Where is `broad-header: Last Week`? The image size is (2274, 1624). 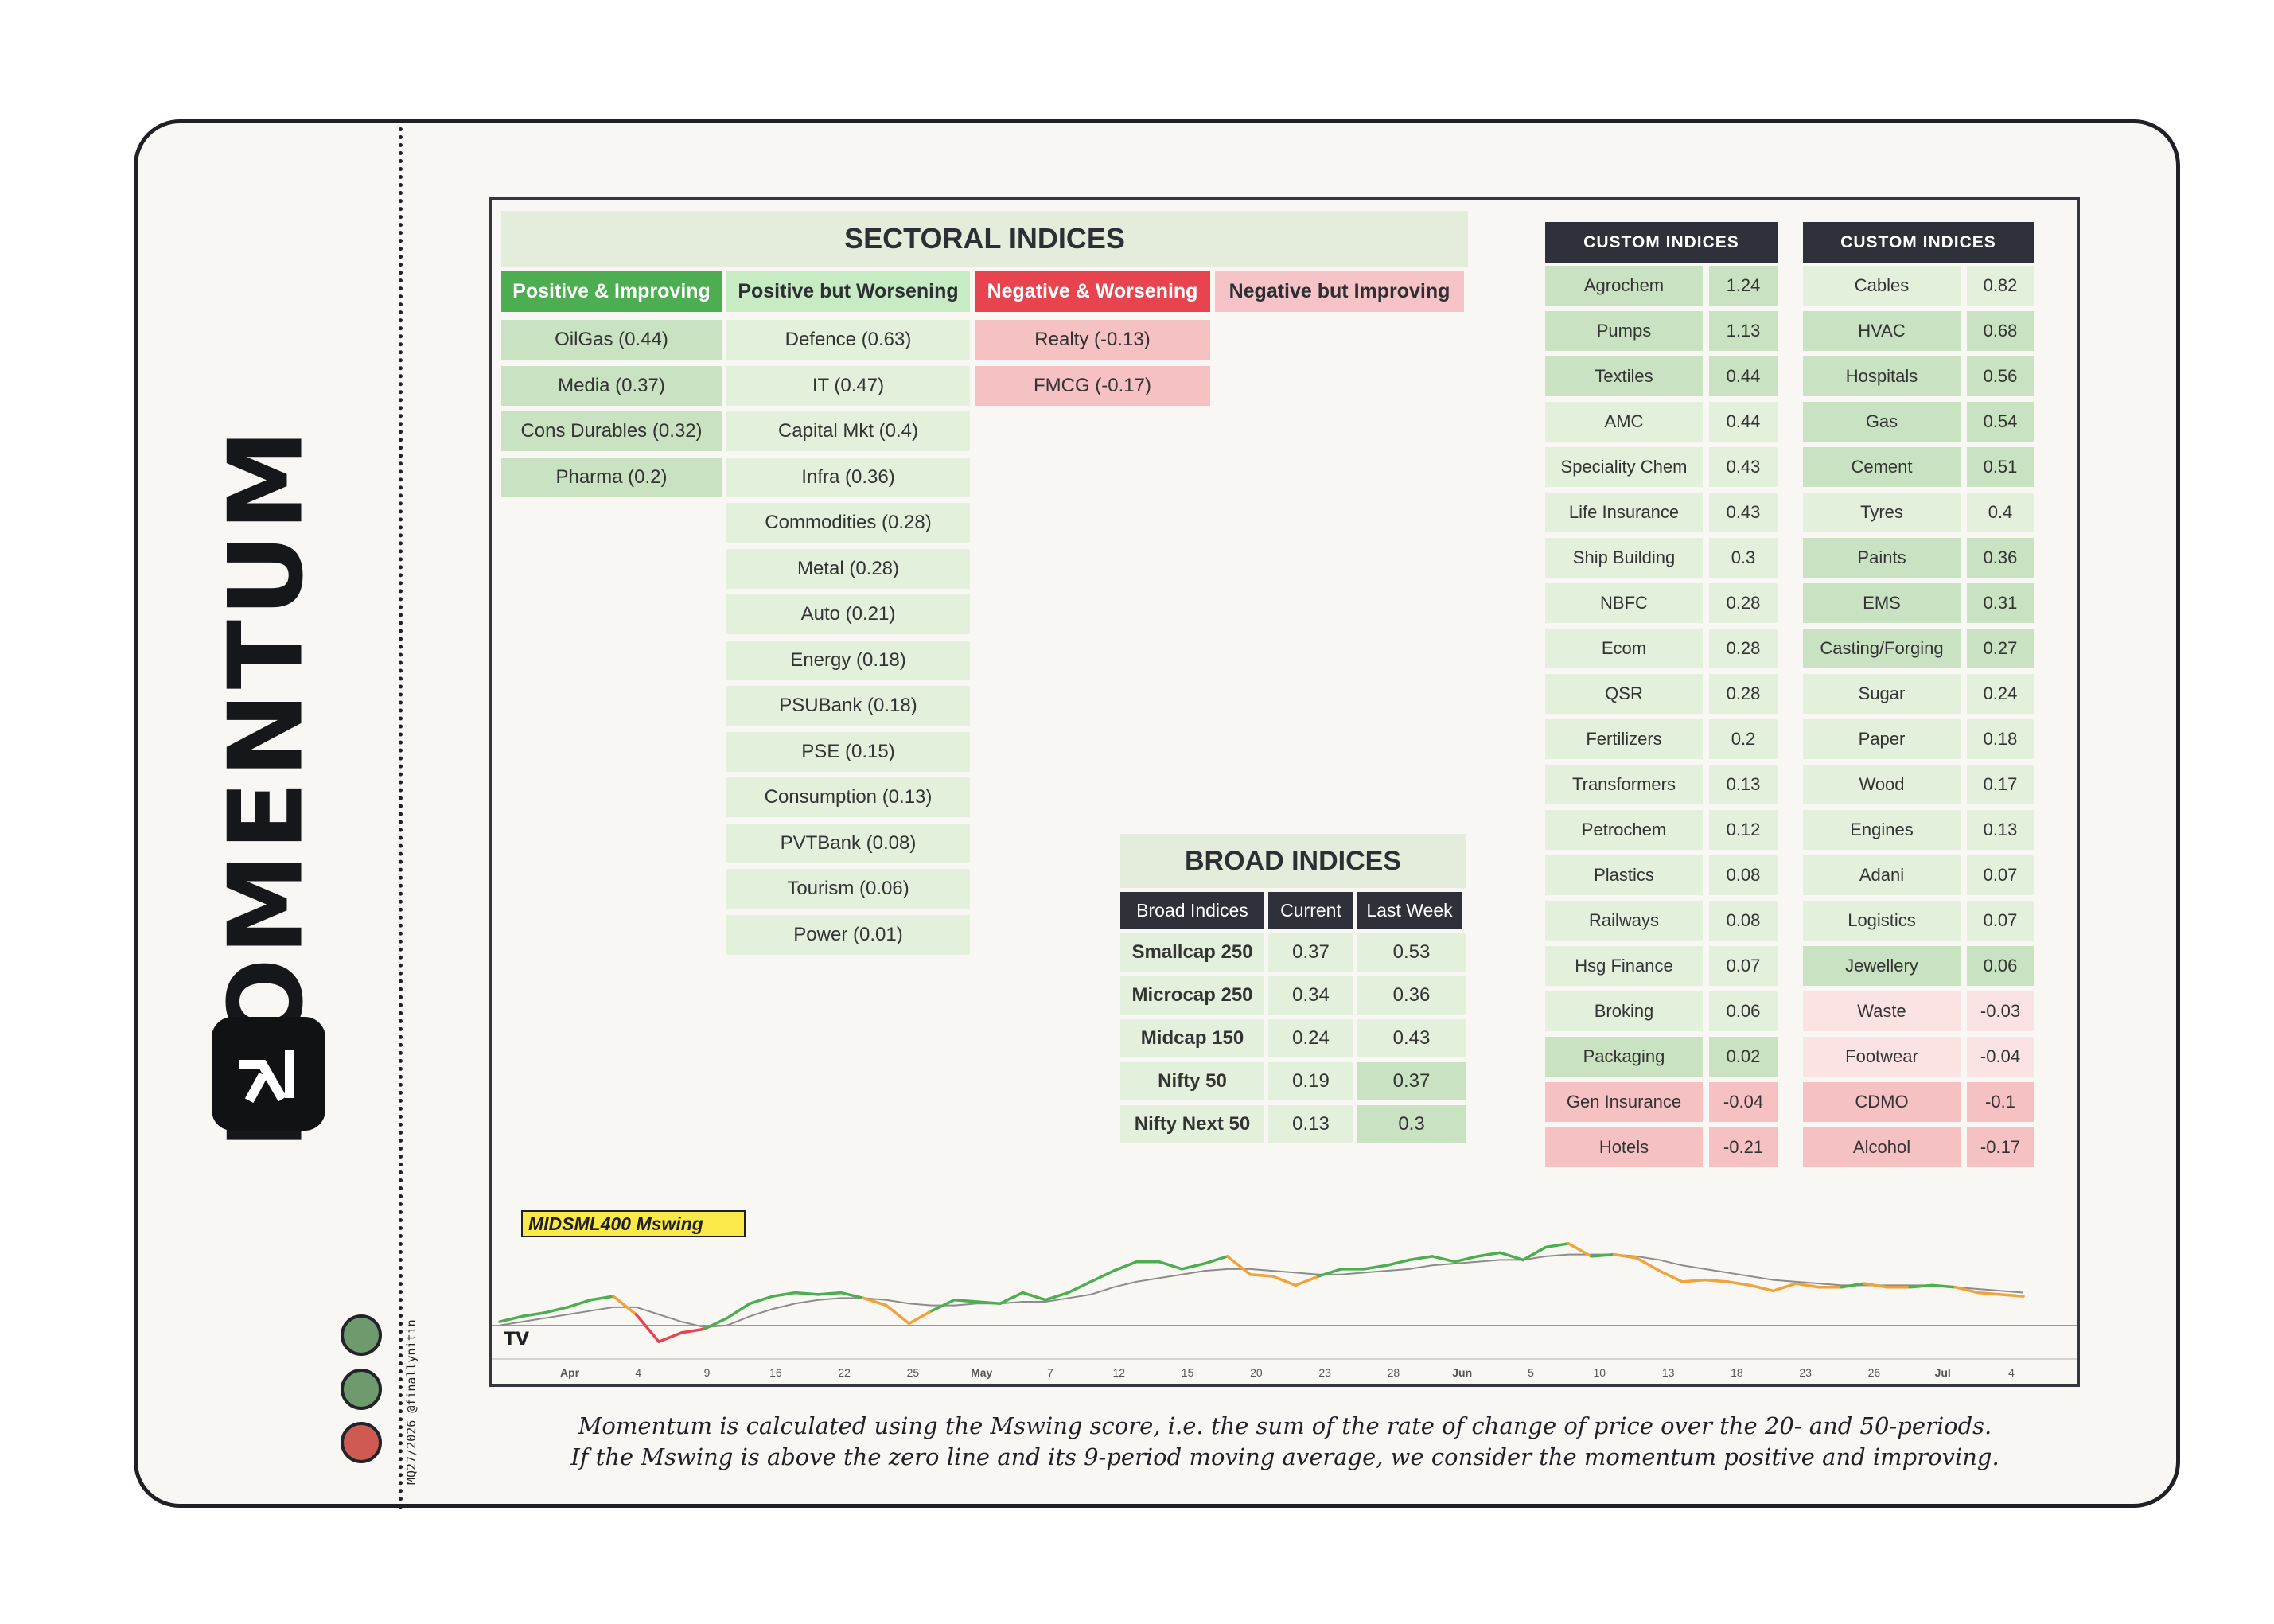
broad-header: Last Week is located at coordinates (1409, 910).